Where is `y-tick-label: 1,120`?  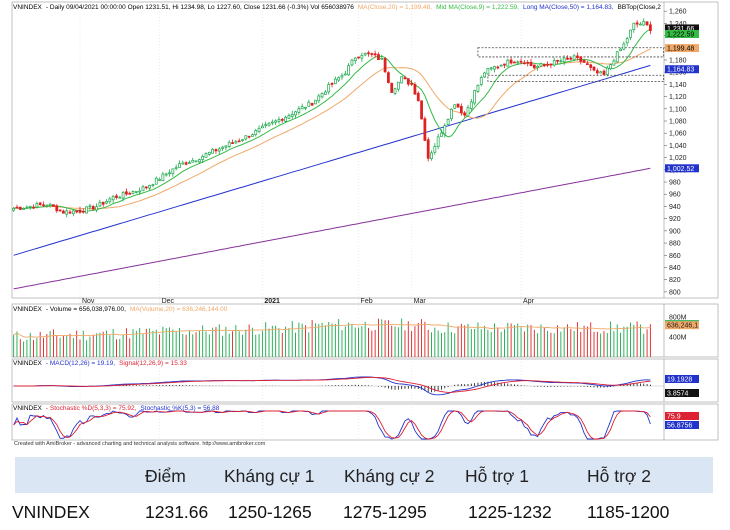
y-tick-label: 1,120 is located at coordinates (678, 97).